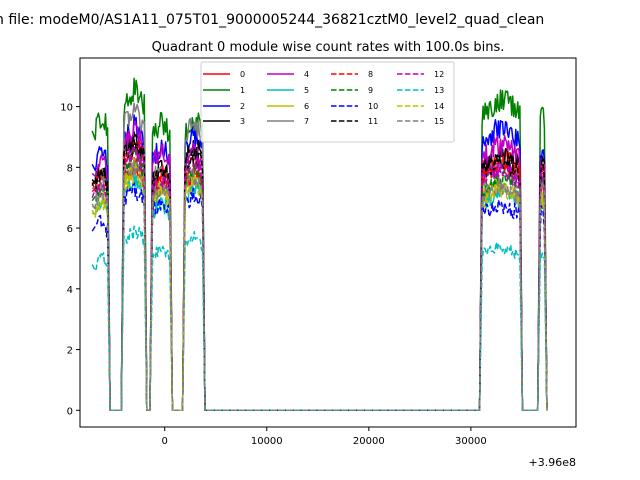 Image resolution: width=640 pixels, height=480 pixels. What do you see at coordinates (439, 106) in the screenshot?
I see `legend-label-14: 14` at bounding box center [439, 106].